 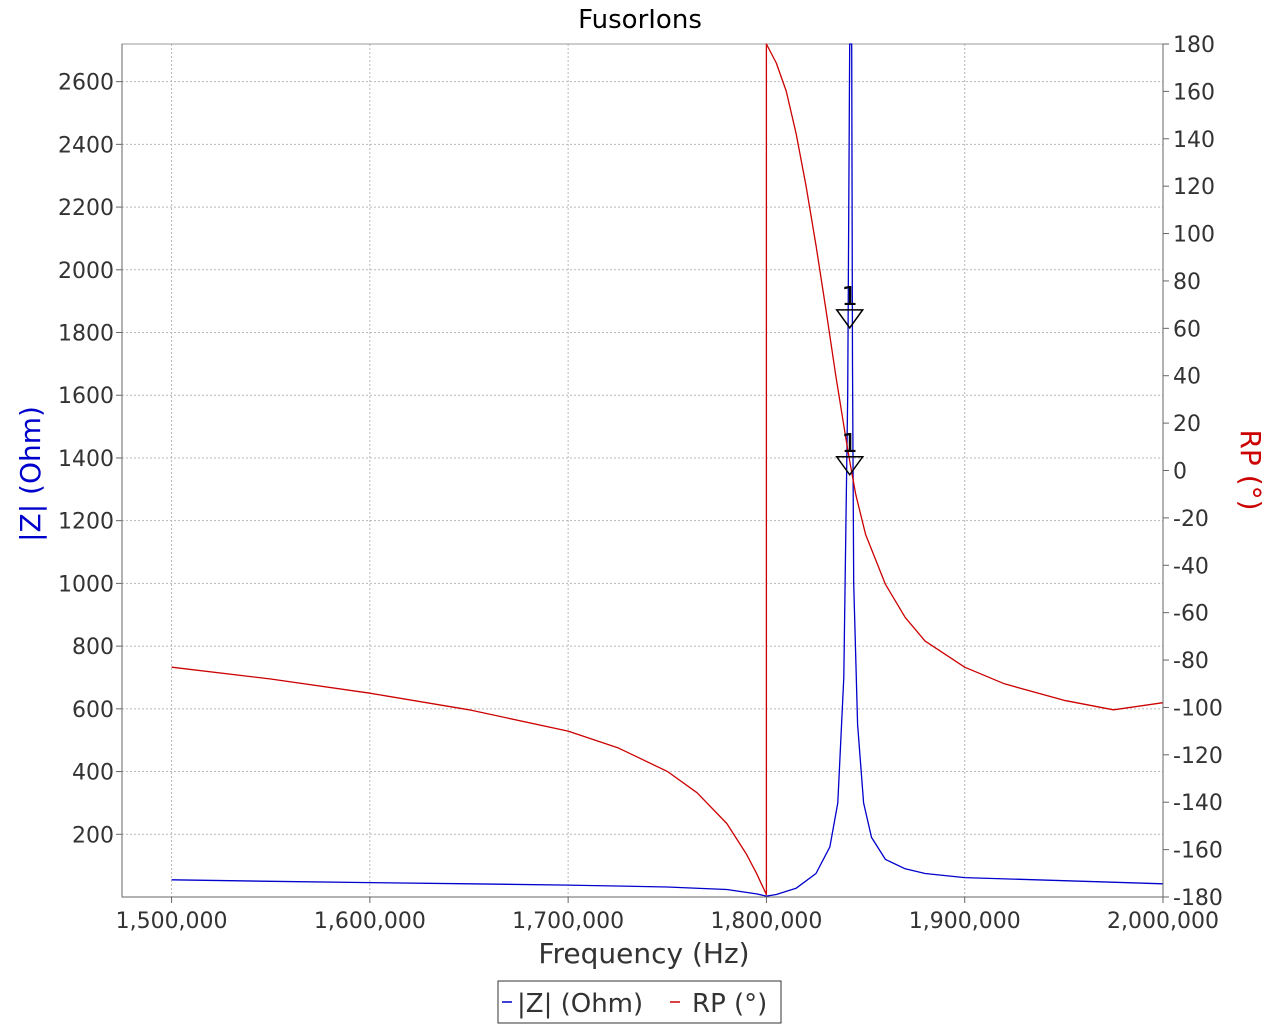 I want to click on y-right-tick-label: 160, so click(x=1194, y=92).